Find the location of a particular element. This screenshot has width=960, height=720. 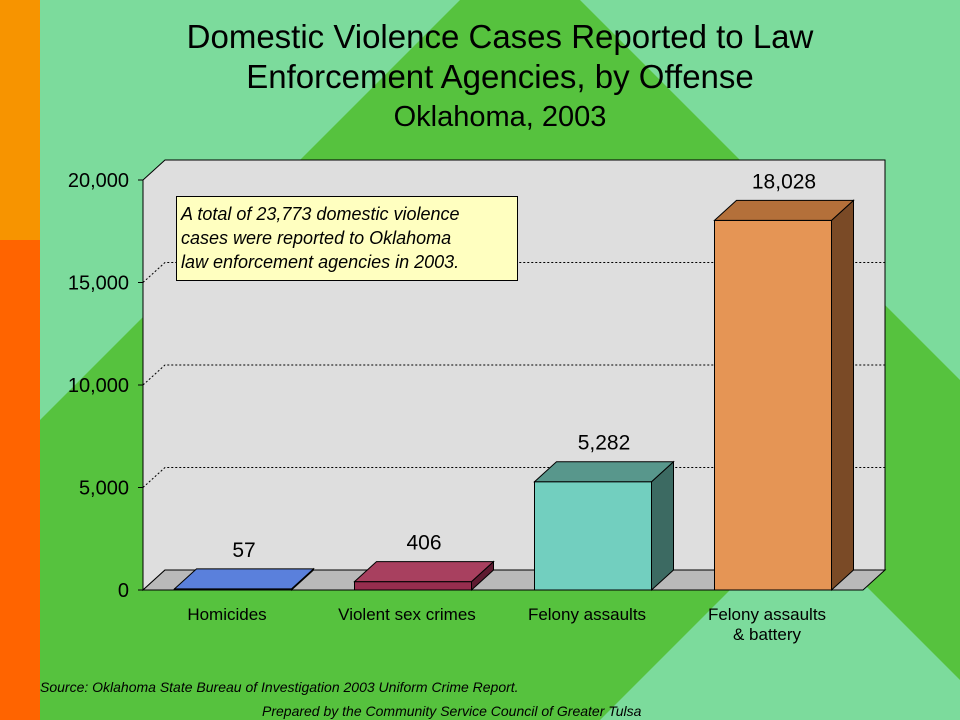

y-axis: 0 5,000 10,000 15,000 20,000 is located at coordinates (105, 386).